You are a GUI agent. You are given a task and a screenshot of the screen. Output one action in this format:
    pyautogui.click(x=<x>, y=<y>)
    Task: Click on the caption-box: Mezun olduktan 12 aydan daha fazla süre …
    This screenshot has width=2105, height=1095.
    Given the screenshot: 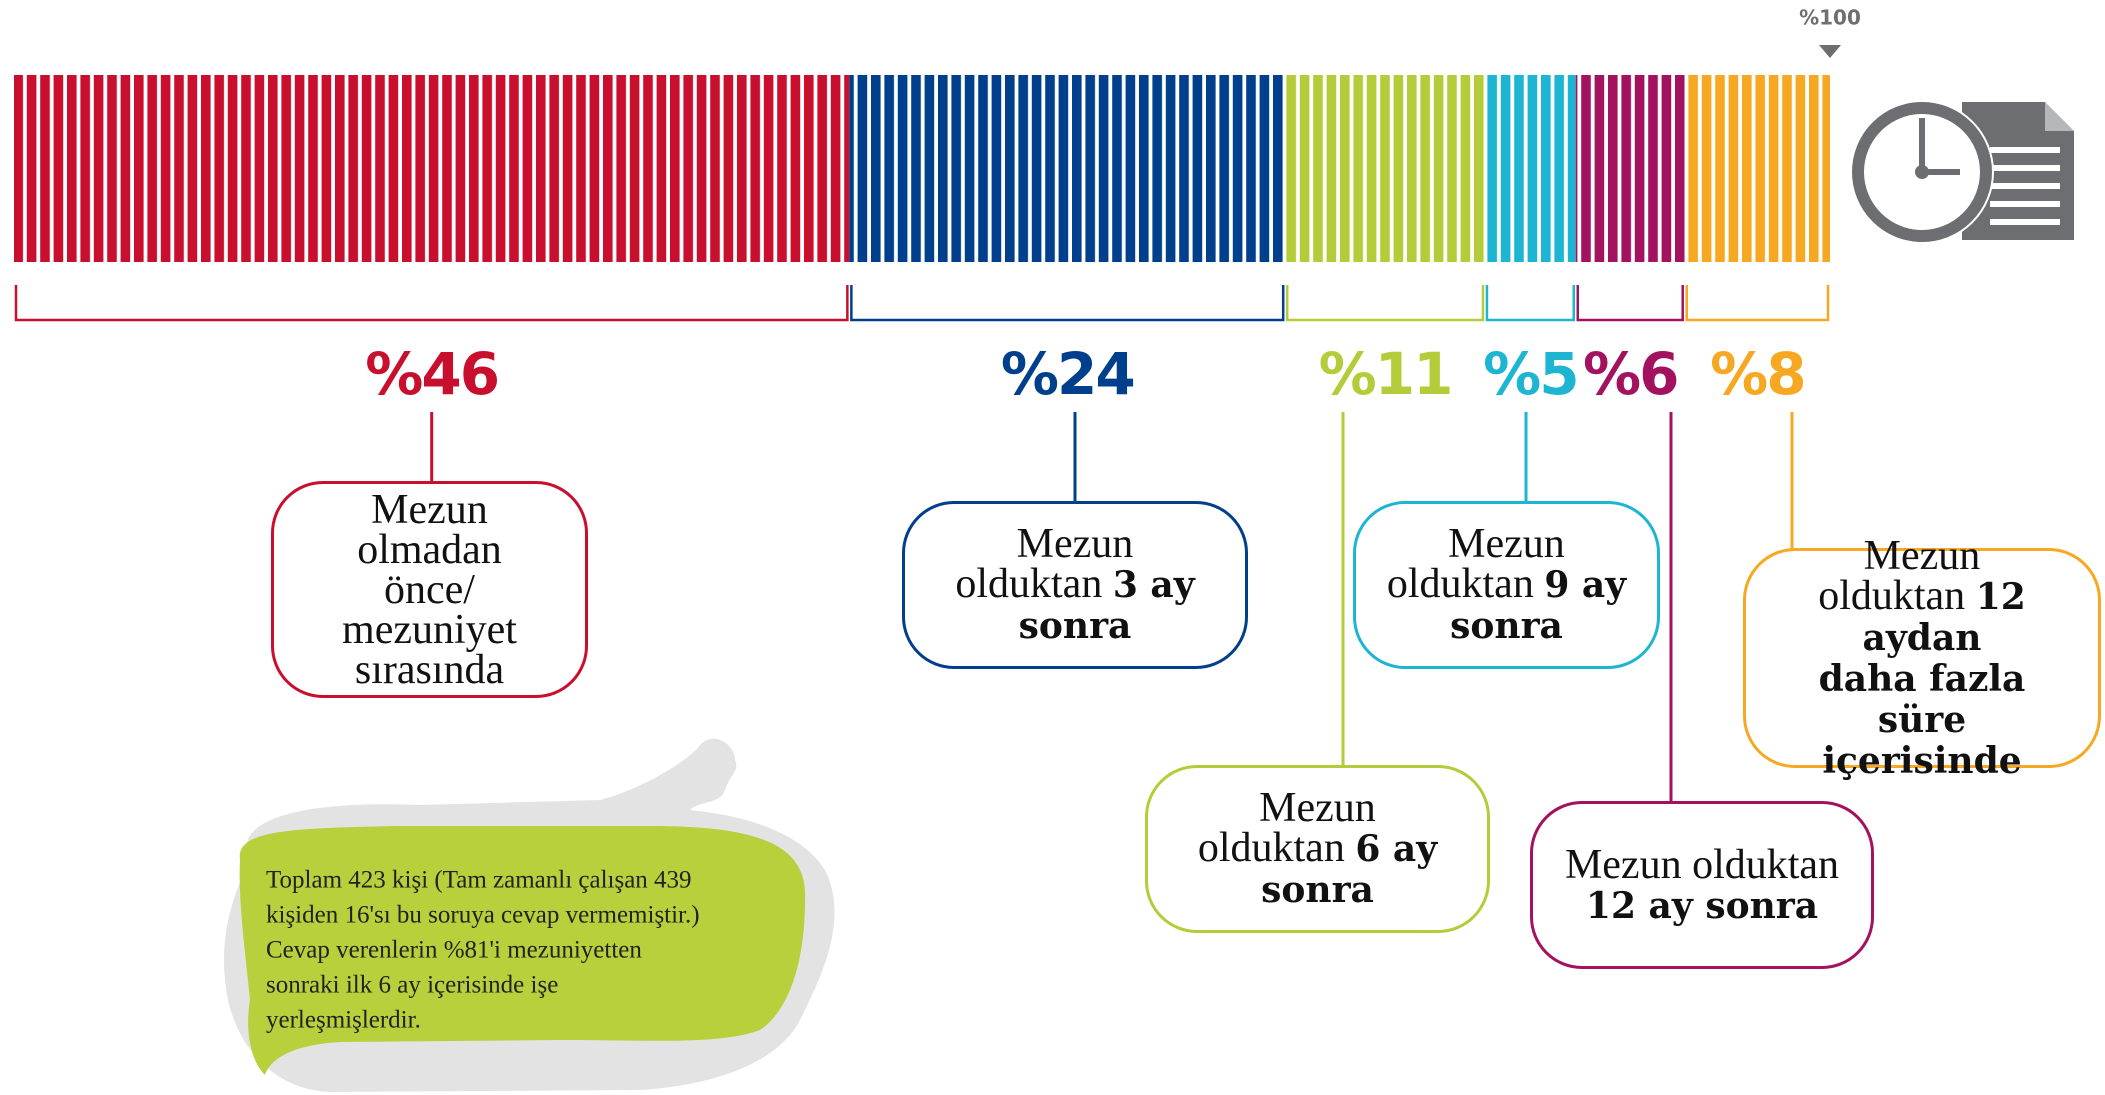 What is the action you would take?
    pyautogui.click(x=1922, y=658)
    